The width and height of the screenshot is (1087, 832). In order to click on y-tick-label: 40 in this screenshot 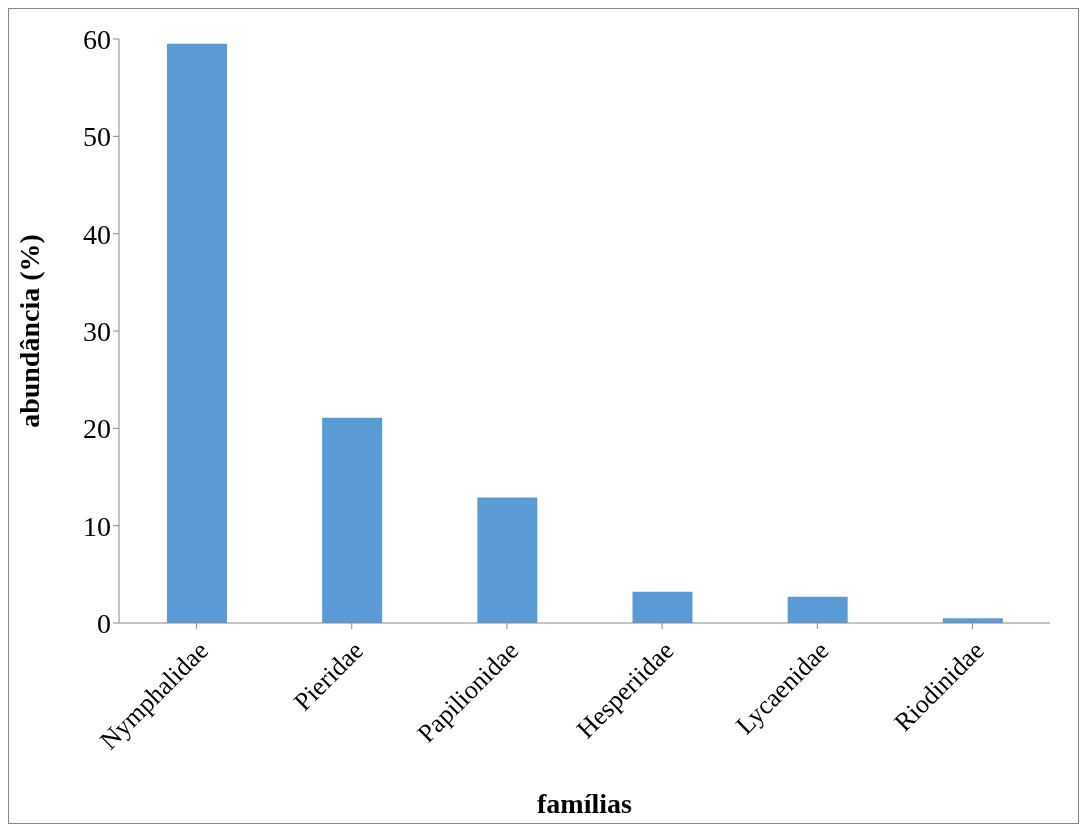, I will do `click(97, 234)`.